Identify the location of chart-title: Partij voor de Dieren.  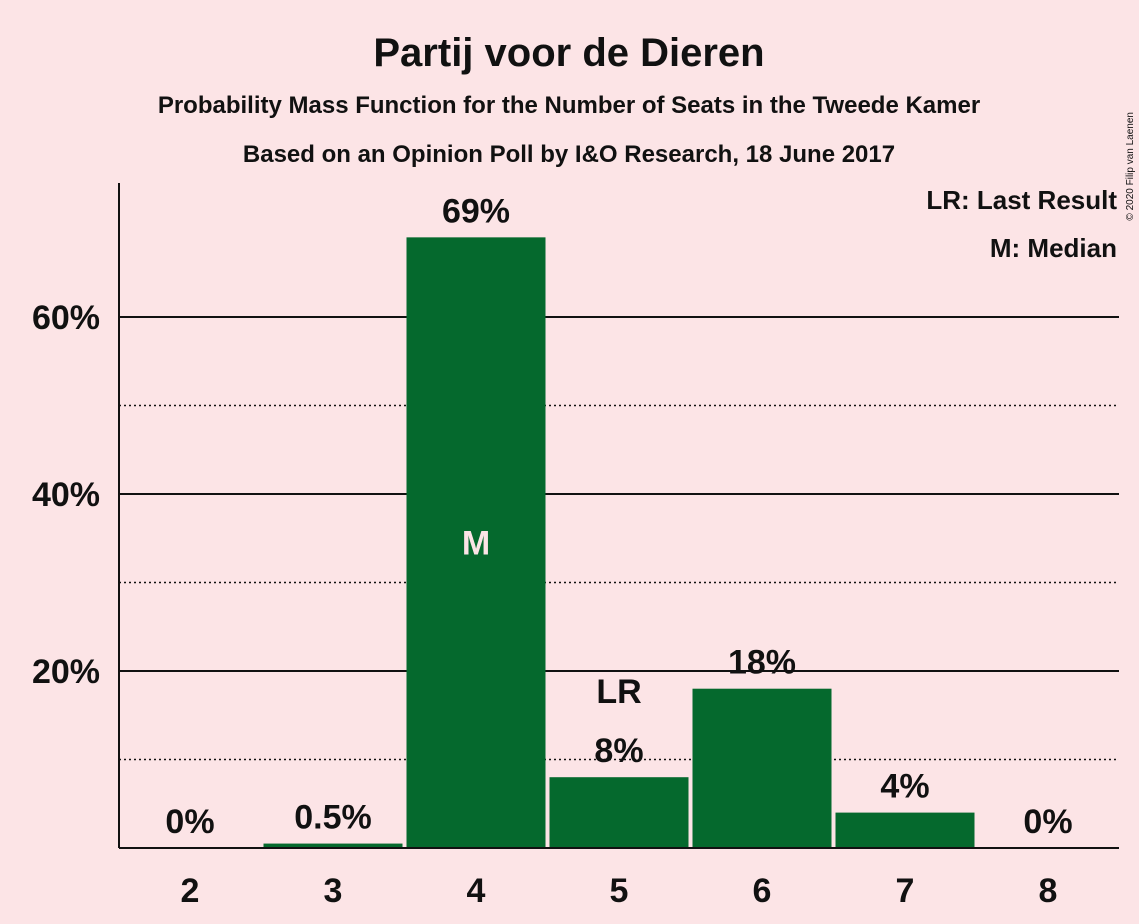
(568, 53).